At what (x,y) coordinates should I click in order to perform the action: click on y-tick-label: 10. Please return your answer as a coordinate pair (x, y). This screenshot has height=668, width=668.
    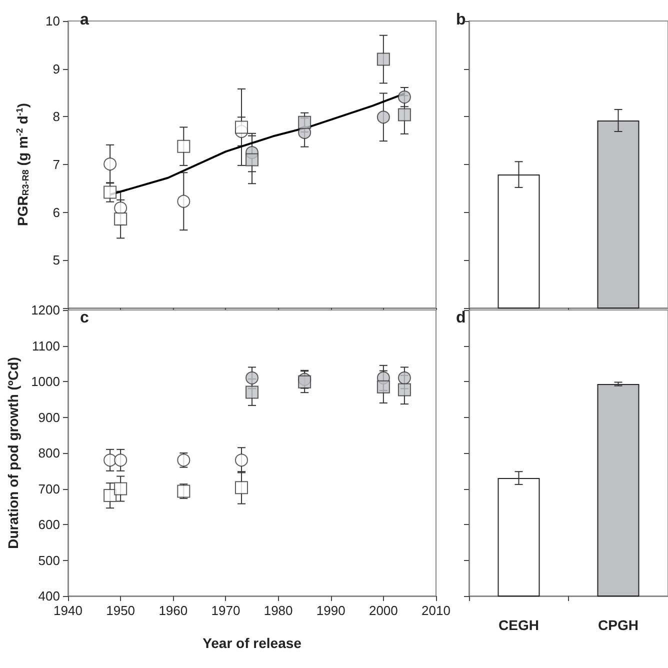
    Looking at the image, I should click on (53, 21).